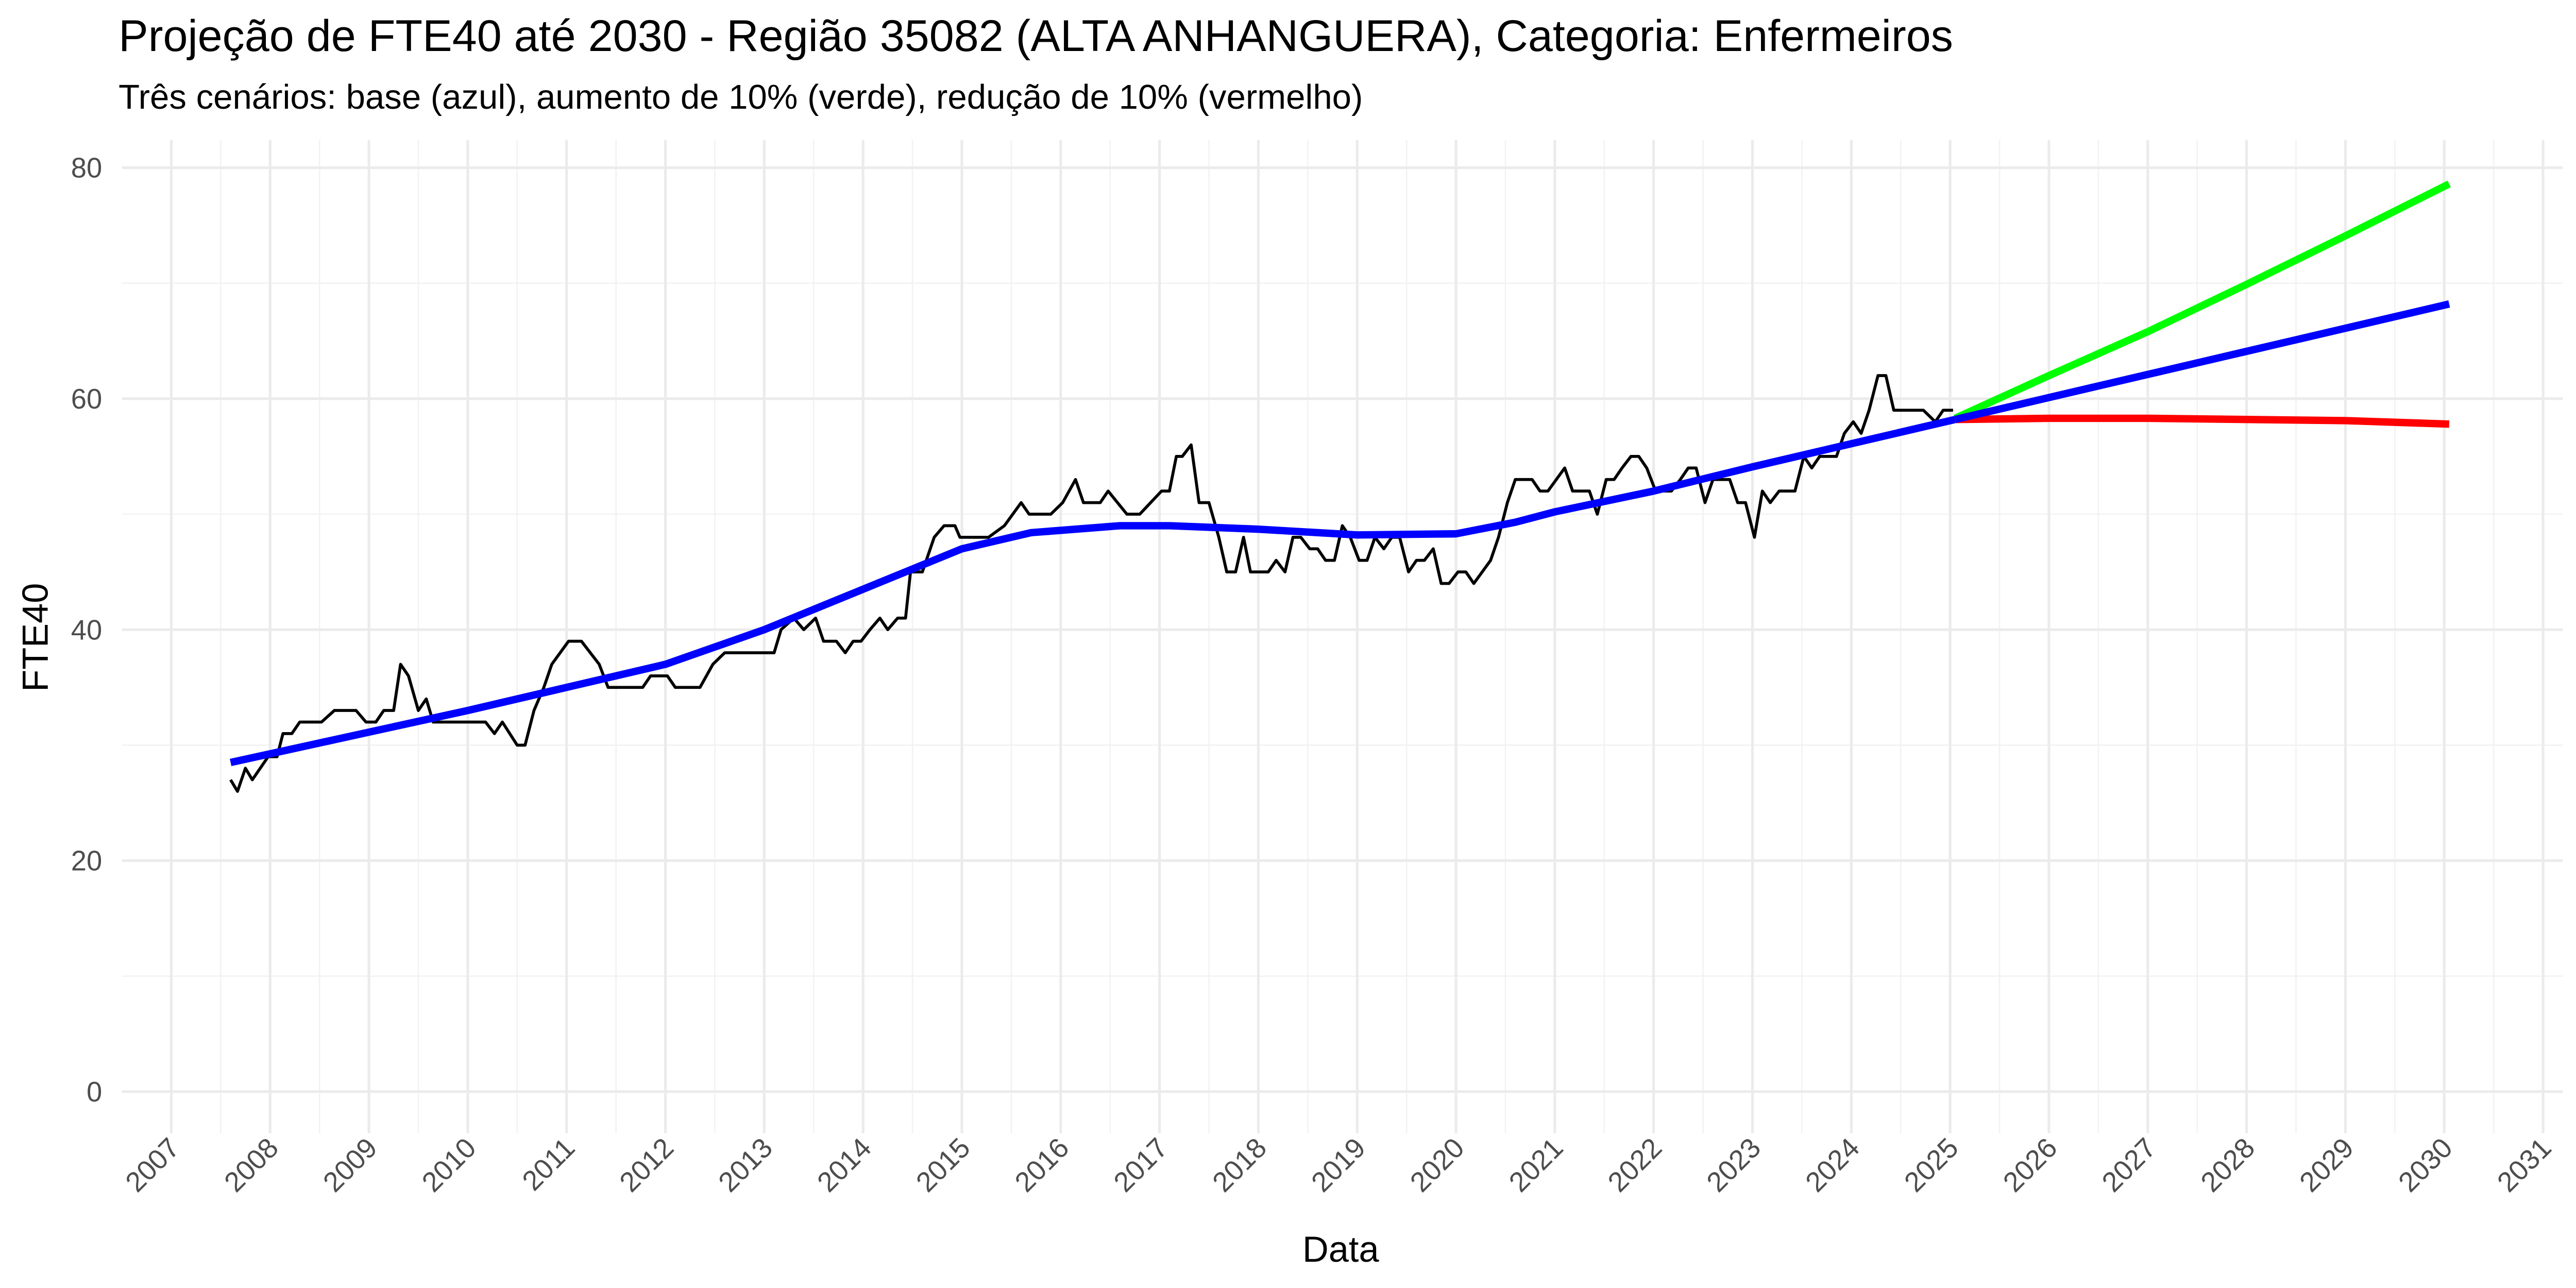 This screenshot has height=1288, width=2576. Describe the element at coordinates (86, 399) in the screenshot. I see `y-tick-label: 60` at that location.